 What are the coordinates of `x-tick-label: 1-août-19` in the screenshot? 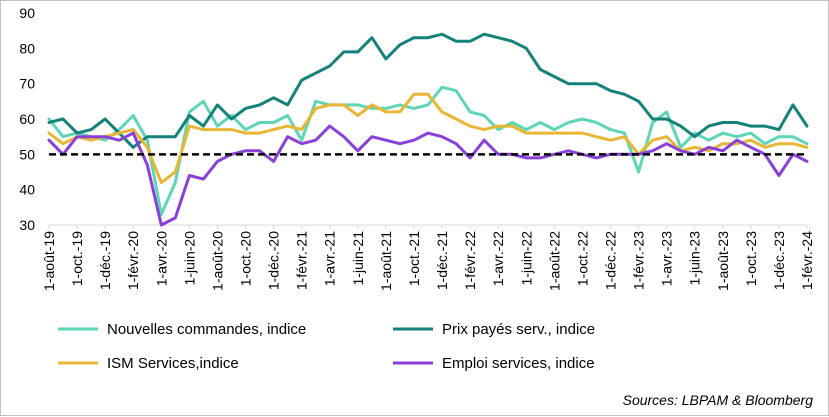 It's located at (49, 261).